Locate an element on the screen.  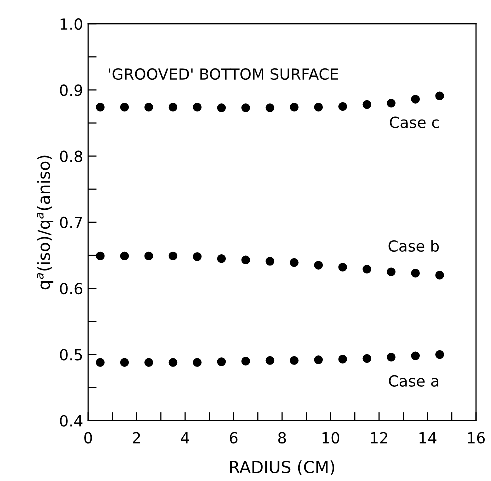
x-tick-label: 14 is located at coordinates (428, 438).